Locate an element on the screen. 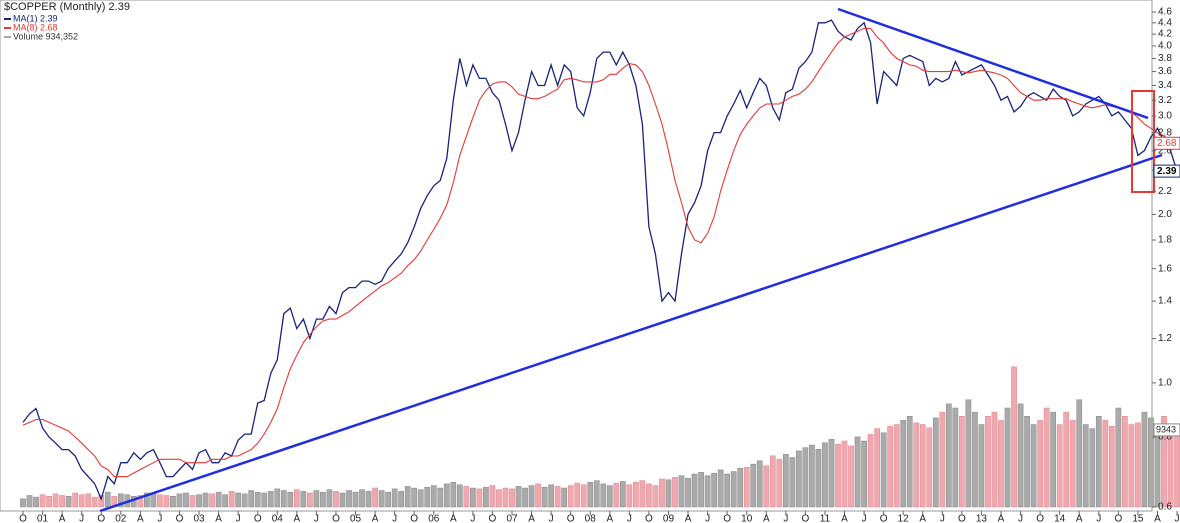  y-tick-label: 3.0 is located at coordinates (1165, 116).